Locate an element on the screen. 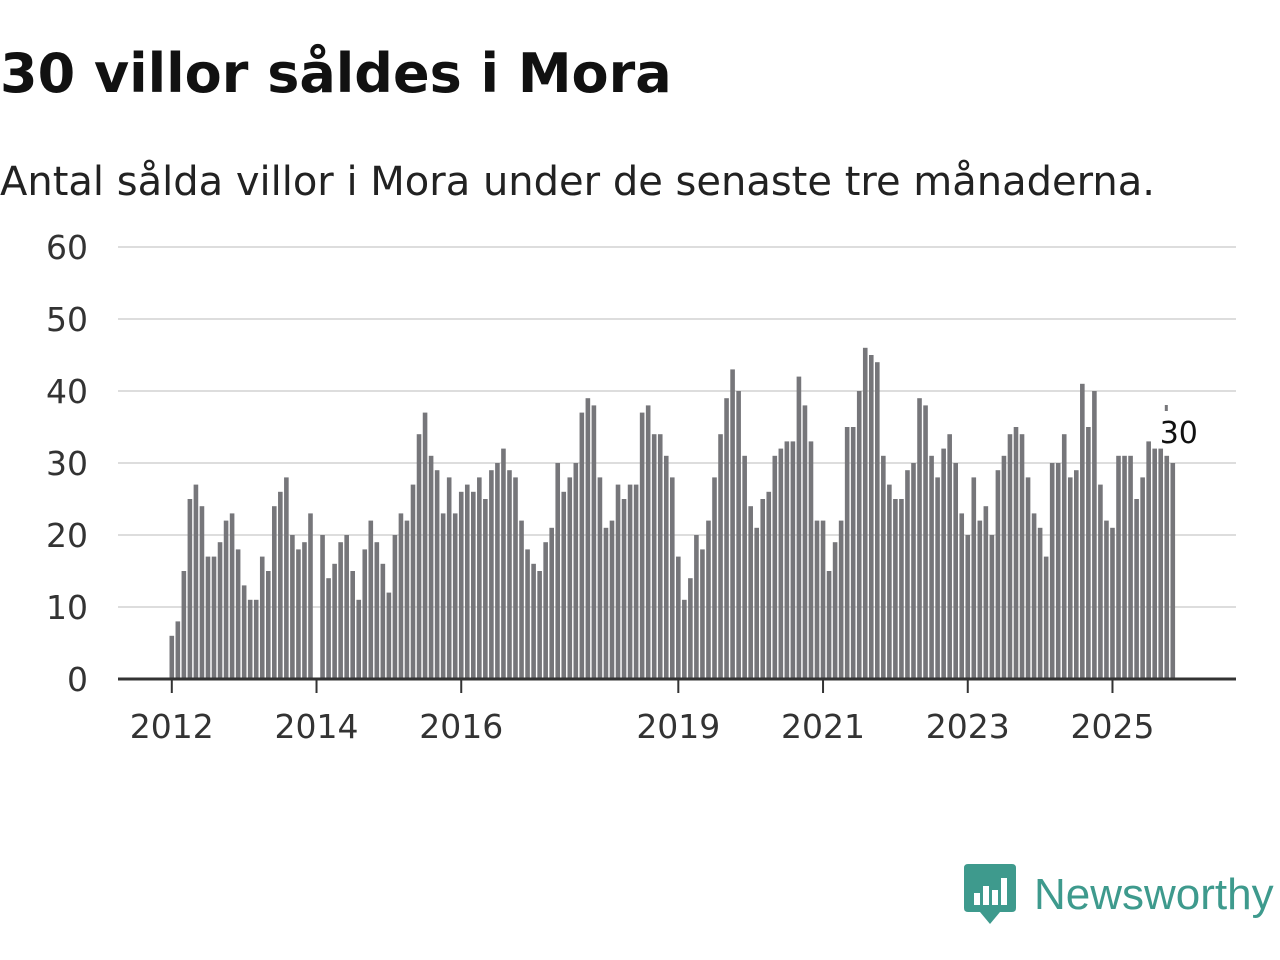  x-axis-labels: 2012 2014 2016 2019 2021 2023 2025 is located at coordinates (642, 726).